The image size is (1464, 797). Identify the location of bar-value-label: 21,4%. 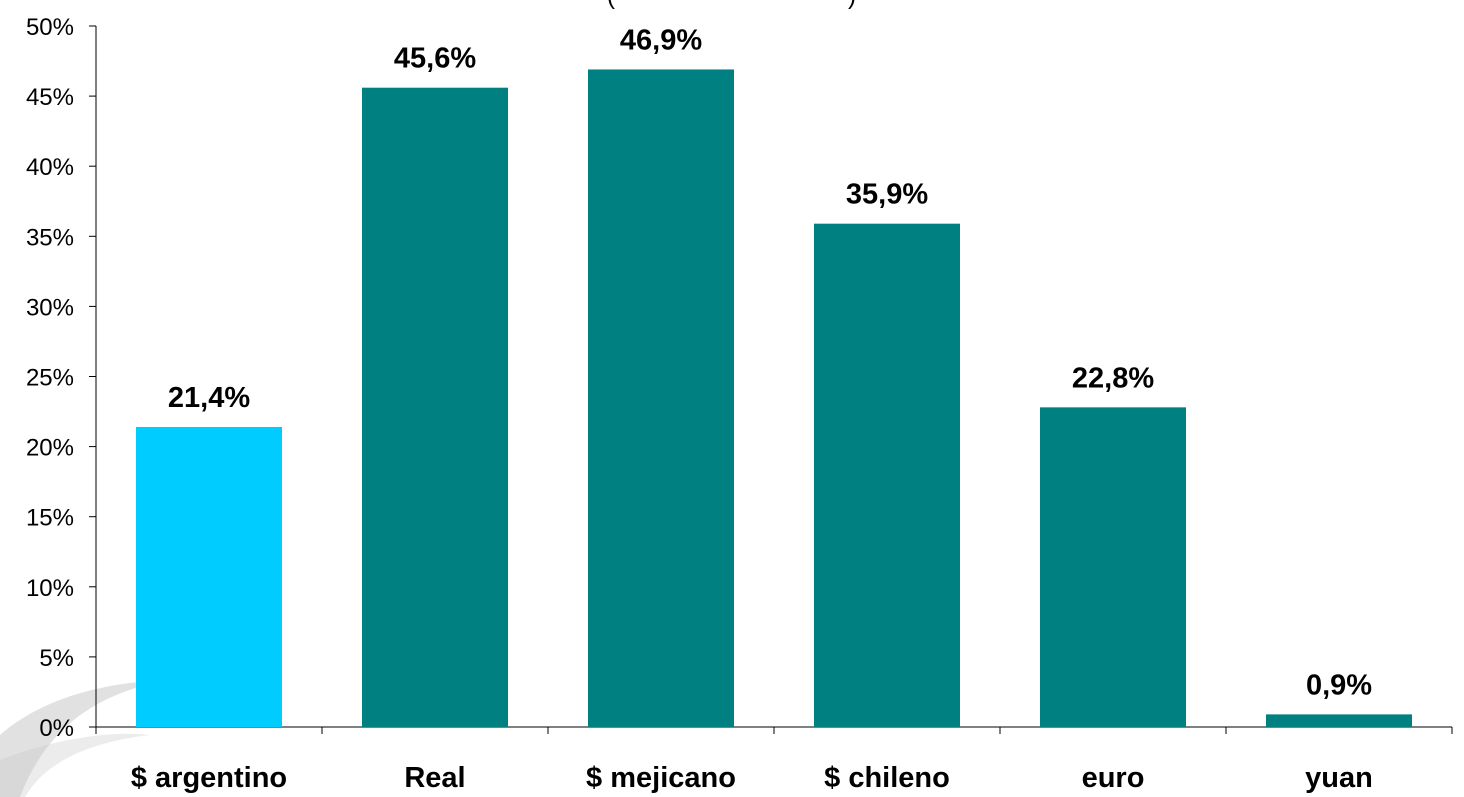
(209, 398).